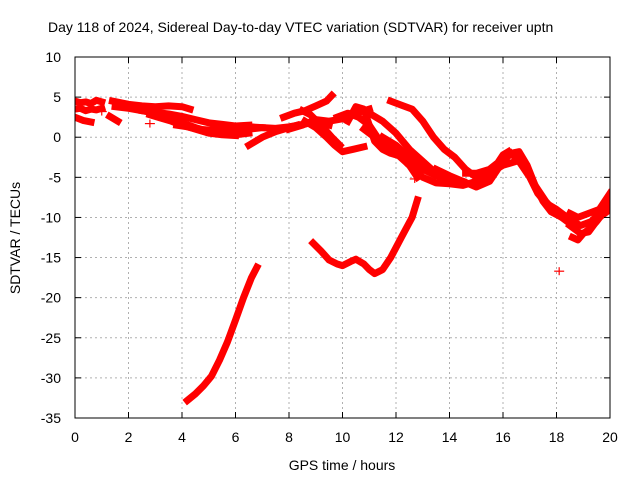 This screenshot has height=480, width=640. Describe the element at coordinates (55, 177) in the screenshot. I see `y-tick-label: -5` at that location.